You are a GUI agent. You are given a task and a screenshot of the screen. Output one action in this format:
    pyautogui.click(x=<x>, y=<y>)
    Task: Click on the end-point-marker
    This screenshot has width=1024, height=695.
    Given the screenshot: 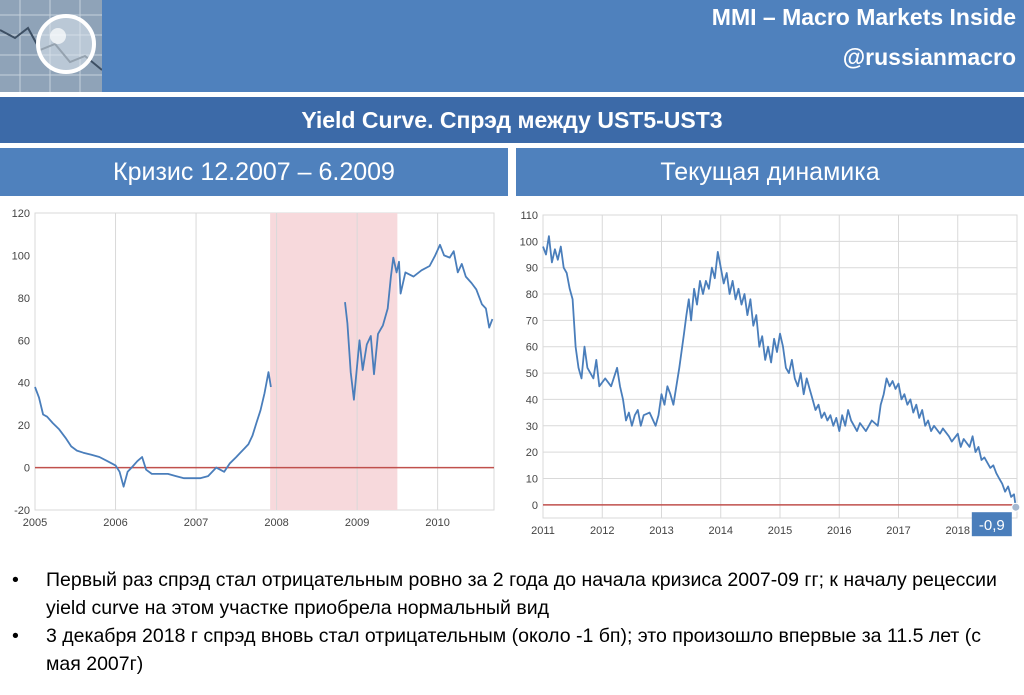 What is the action you would take?
    pyautogui.click(x=1016, y=507)
    